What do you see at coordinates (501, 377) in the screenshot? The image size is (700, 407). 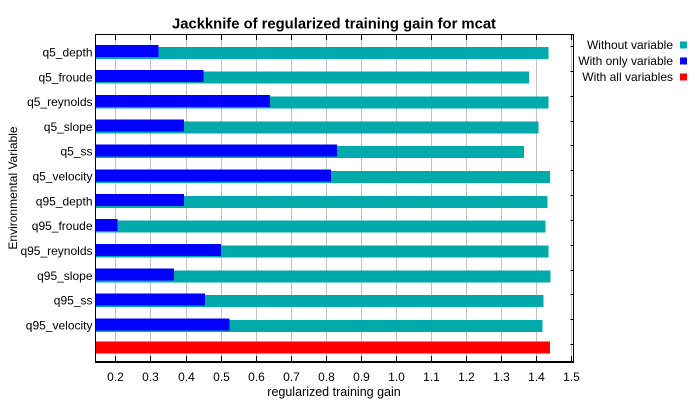 I see `svg-text: 1.3` at bounding box center [501, 377].